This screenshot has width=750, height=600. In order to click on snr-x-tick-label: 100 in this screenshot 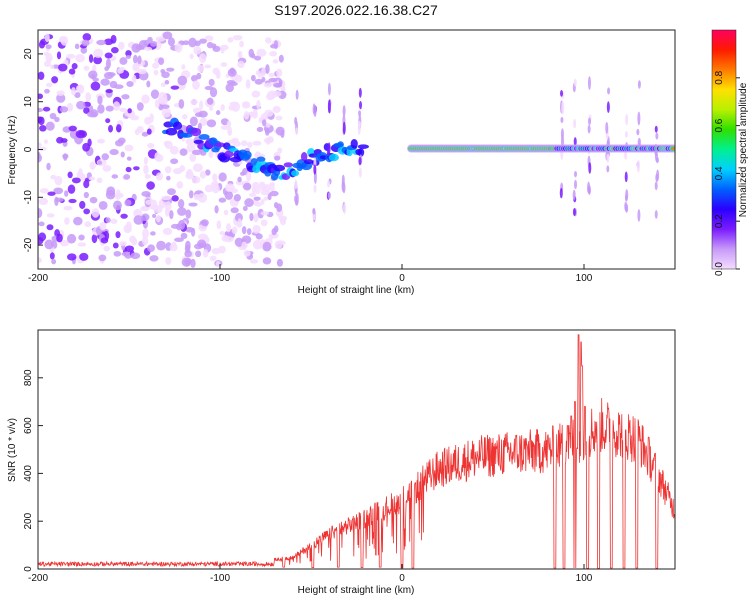, I will do `click(584, 578)`.